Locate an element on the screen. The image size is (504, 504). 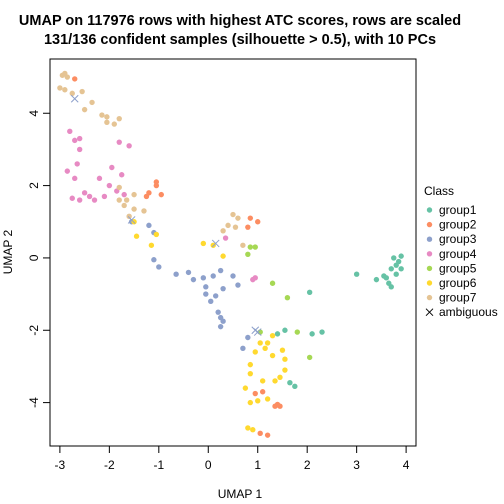
legend-label-group5: group5 is located at coordinates (458, 268).